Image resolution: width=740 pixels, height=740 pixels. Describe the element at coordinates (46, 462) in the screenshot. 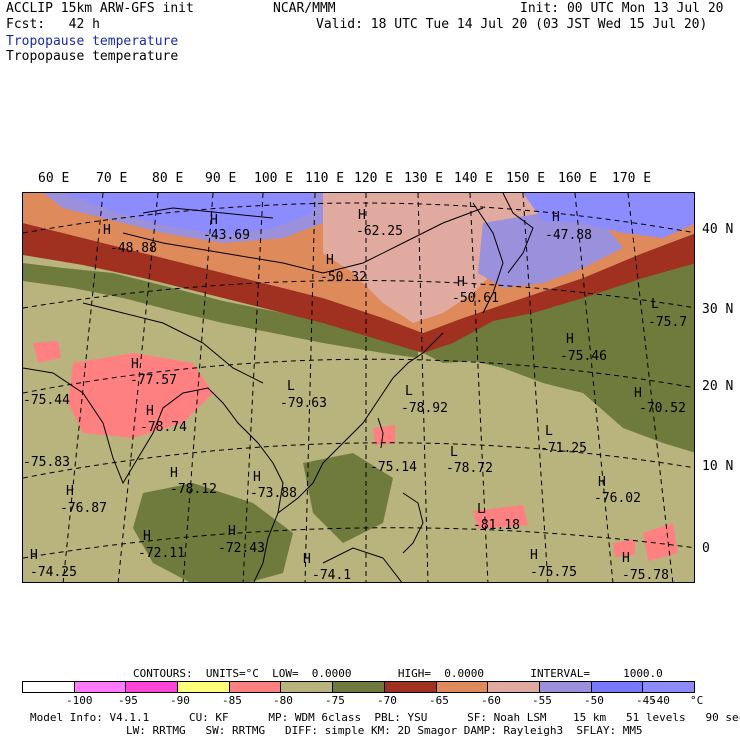

I see `extremum-value: -75.83` at that location.